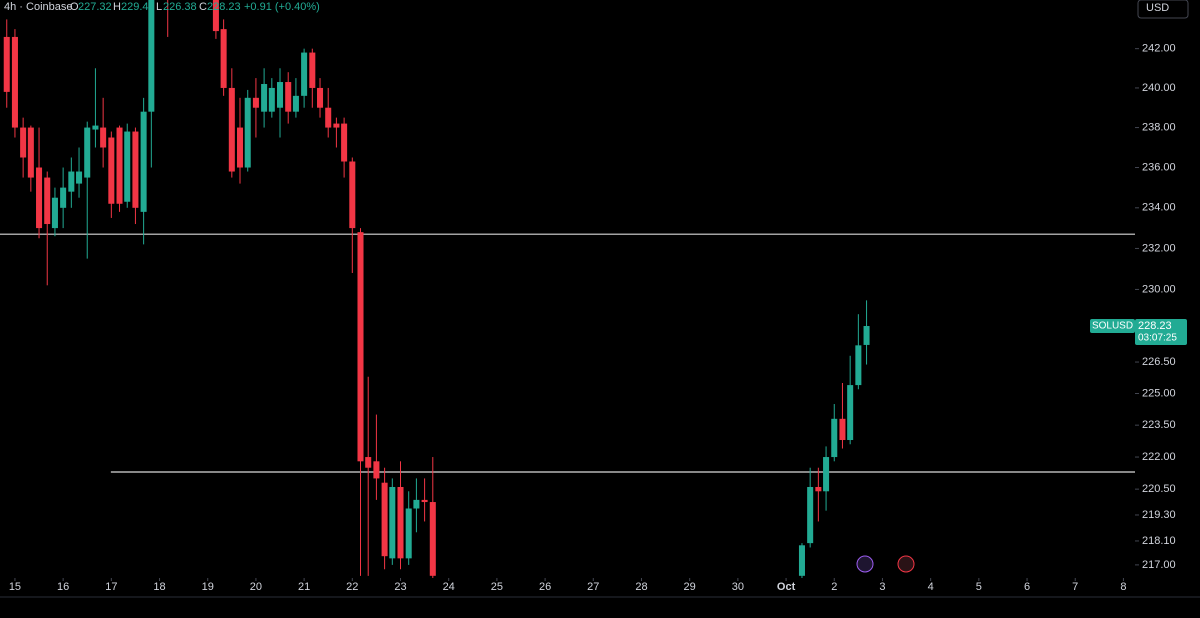  I want to click on x-tick-label: 4, so click(931, 587).